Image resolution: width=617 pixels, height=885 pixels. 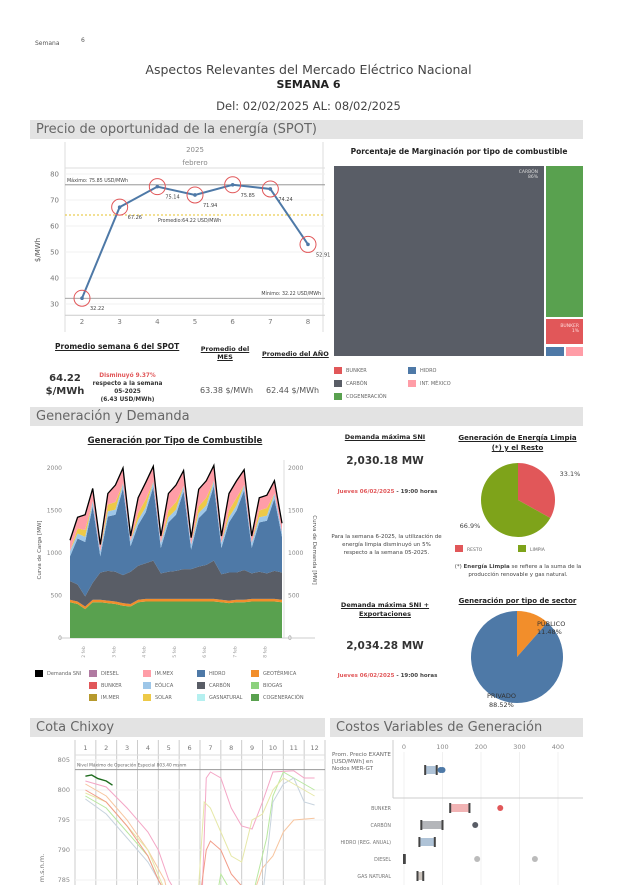 What do you see at coordinates (127, 376) in the screenshot?
I see `change-highlight: Disminuyó 9.37%` at bounding box center [127, 376].